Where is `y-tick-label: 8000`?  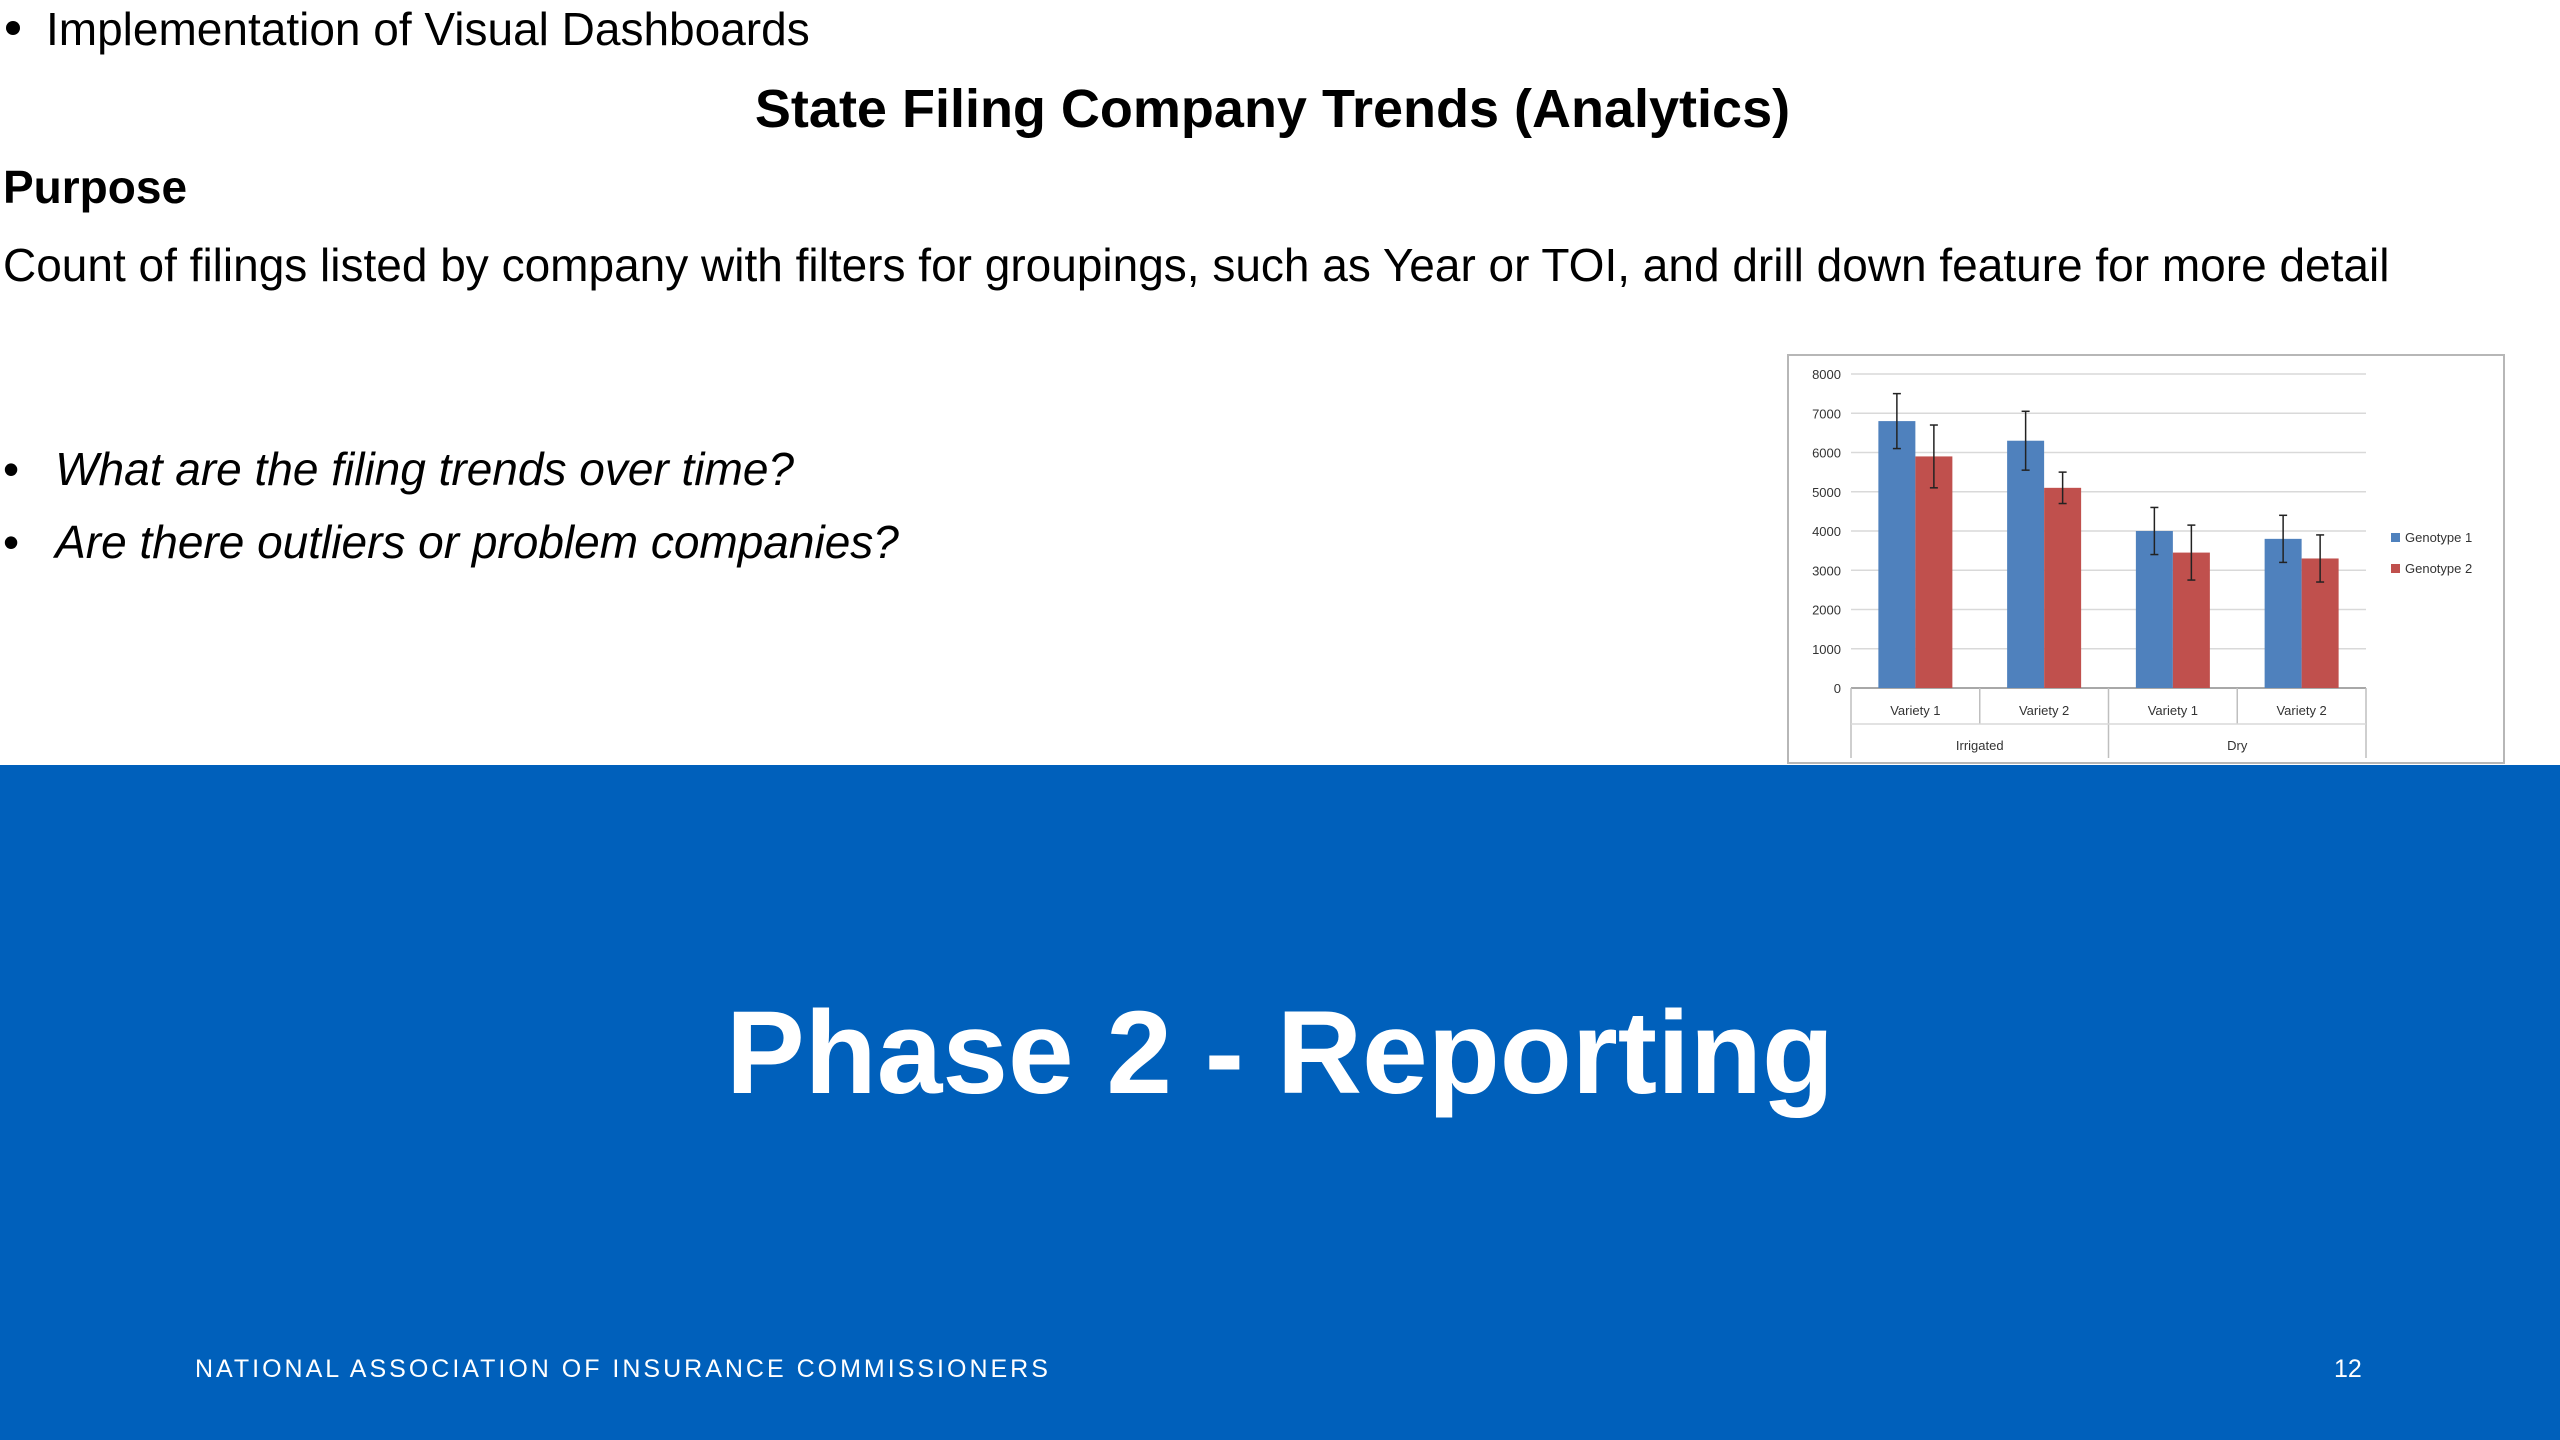 y-tick-label: 8000 is located at coordinates (1826, 374).